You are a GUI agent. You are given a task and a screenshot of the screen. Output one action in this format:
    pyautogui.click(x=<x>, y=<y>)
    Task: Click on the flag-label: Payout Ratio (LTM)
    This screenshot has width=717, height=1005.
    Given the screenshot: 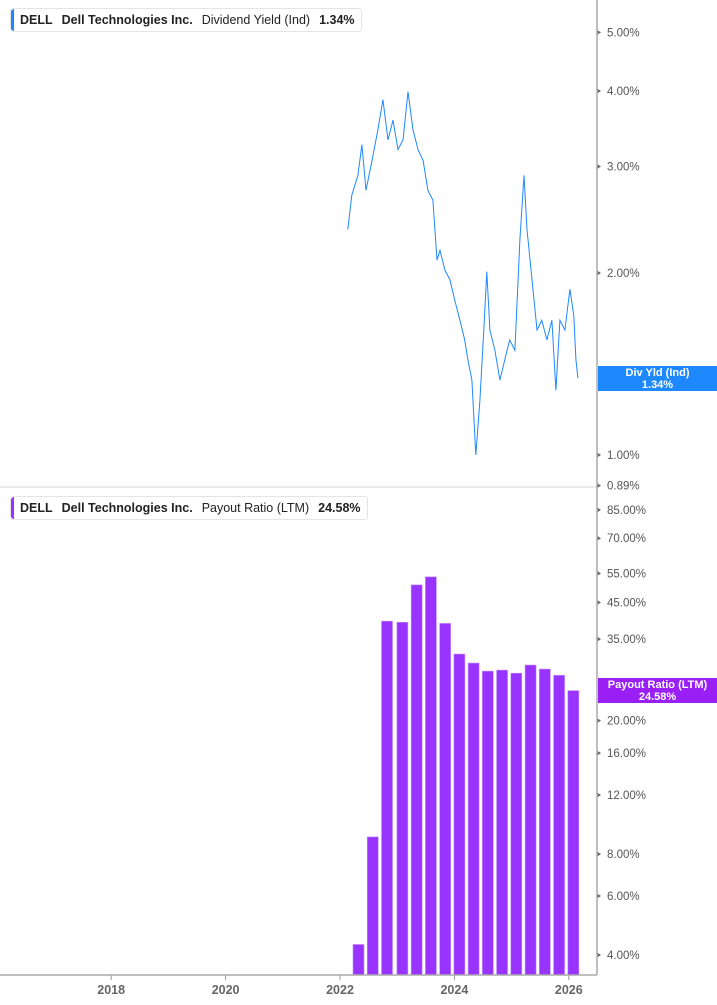 What is the action you would take?
    pyautogui.click(x=657, y=685)
    